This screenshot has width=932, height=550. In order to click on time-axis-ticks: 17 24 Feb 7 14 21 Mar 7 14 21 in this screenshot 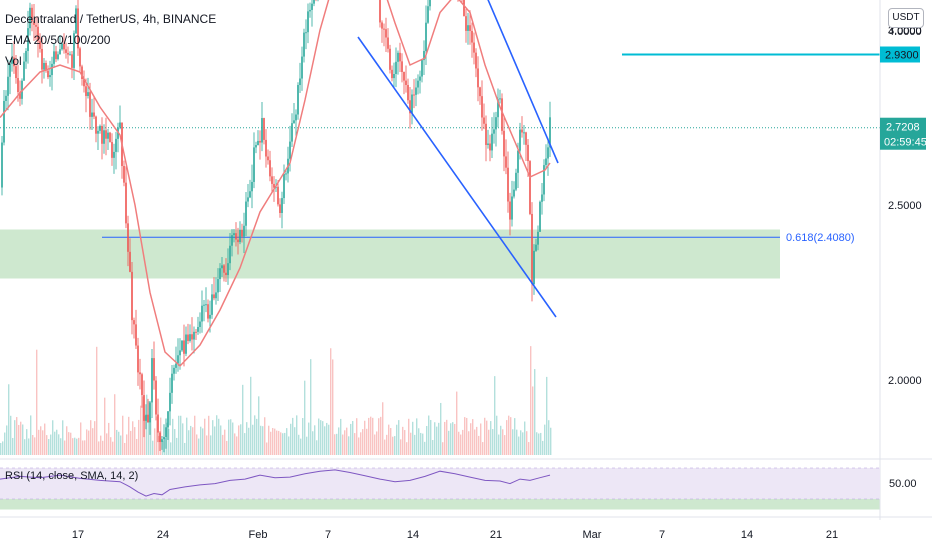, I will do `click(455, 535)`.